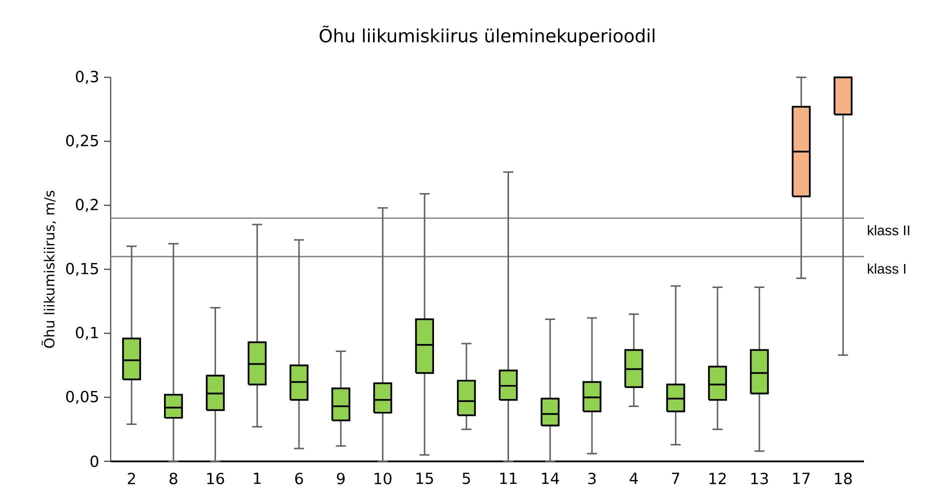 The height and width of the screenshot is (500, 928). What do you see at coordinates (717, 478) in the screenshot?
I see `x-tick-label: 12` at bounding box center [717, 478].